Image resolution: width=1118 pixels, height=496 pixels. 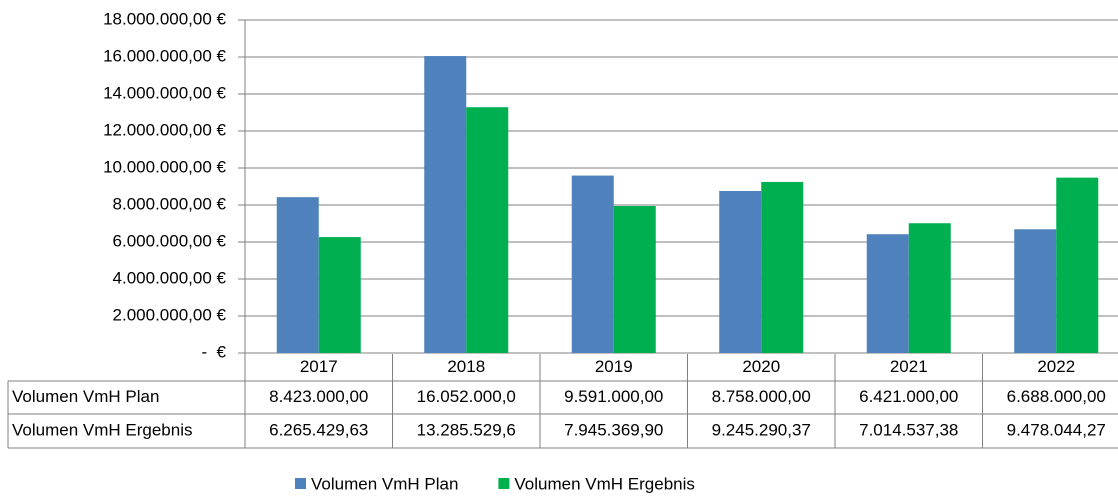 I want to click on table-value: 6.688.000,00, so click(x=1056, y=396).